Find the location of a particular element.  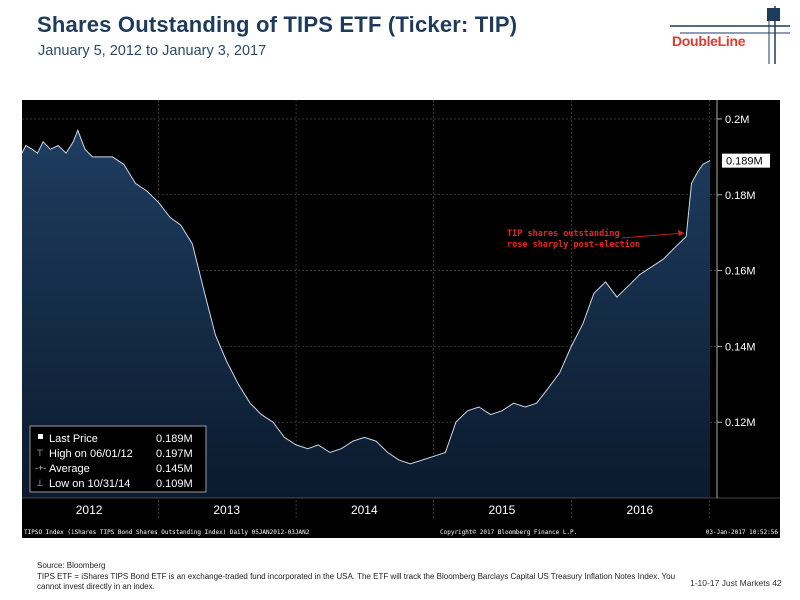

last-value-marker: 0.189M is located at coordinates (746, 160).